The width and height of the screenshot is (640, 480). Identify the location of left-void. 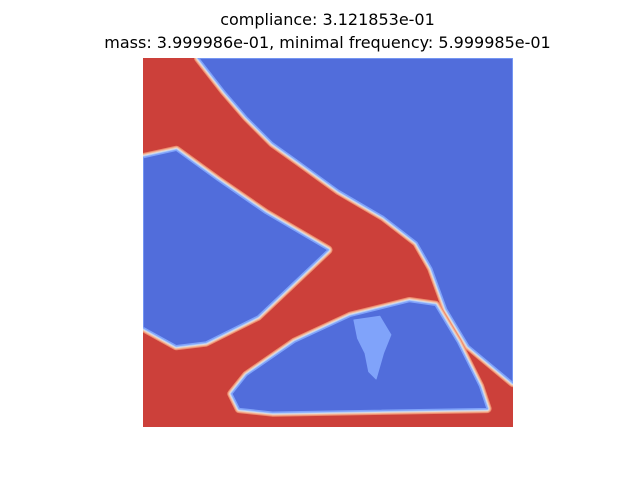
(236, 248).